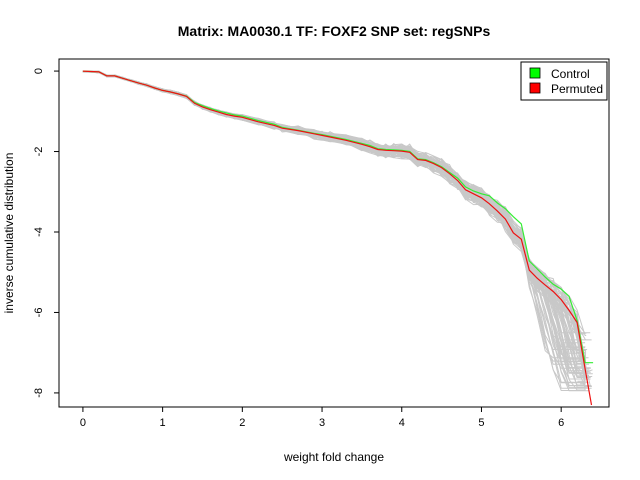 The width and height of the screenshot is (640, 480). Describe the element at coordinates (577, 89) in the screenshot. I see `legend-label-permuted: Permuted` at that location.